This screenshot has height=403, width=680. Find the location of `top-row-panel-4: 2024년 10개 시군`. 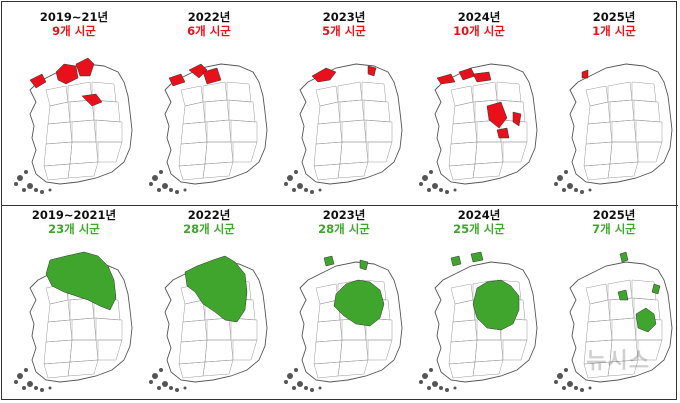

top-row-panel-4: 2024년 10개 시군 is located at coordinates (479, 102).